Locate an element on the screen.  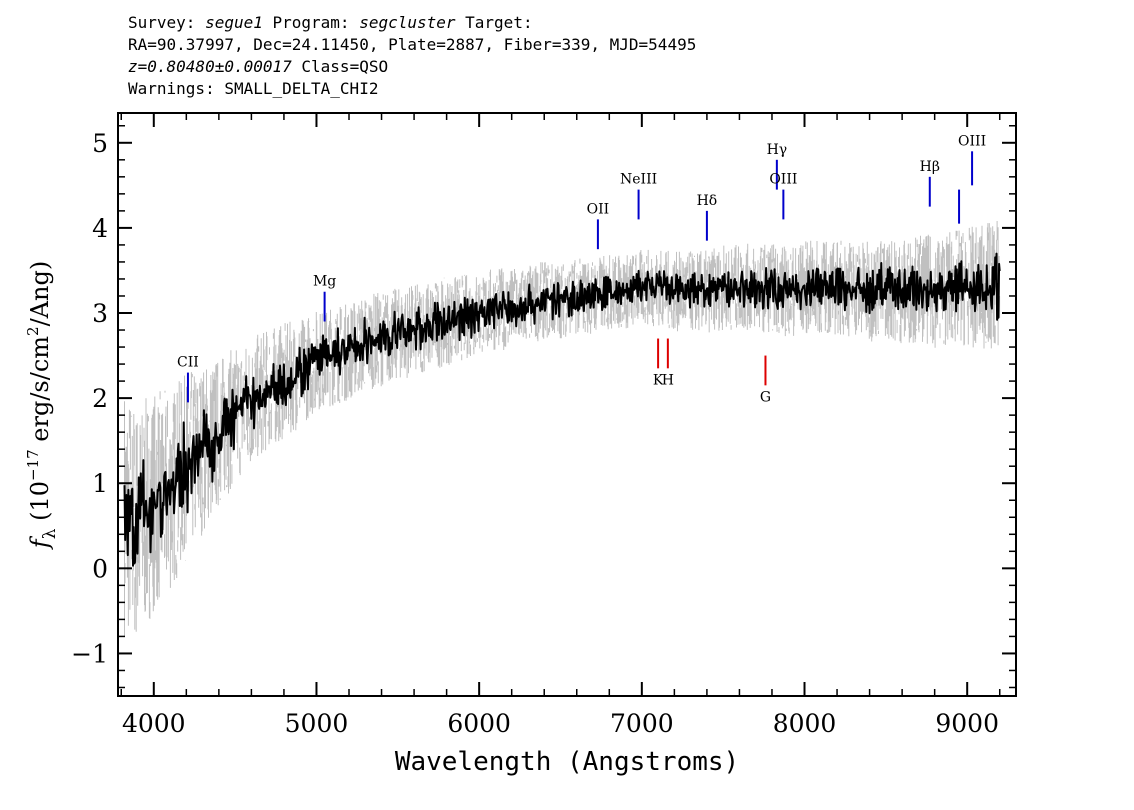
header-line-warnings: Warnings: SMALL_DELTA_CHI2 is located at coordinates (253, 88).